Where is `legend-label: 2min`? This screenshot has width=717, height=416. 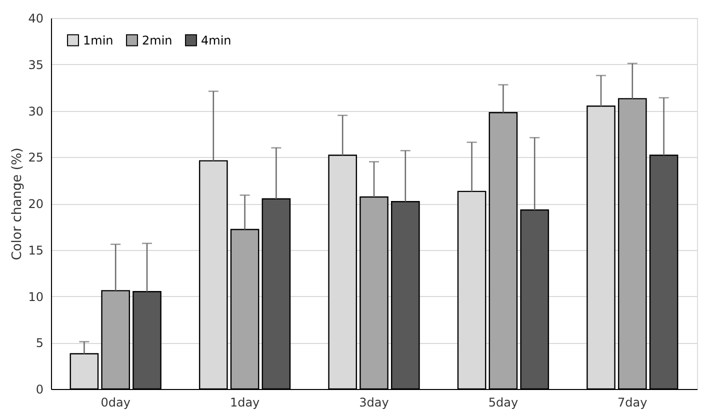
legend-label: 2min is located at coordinates (157, 40).